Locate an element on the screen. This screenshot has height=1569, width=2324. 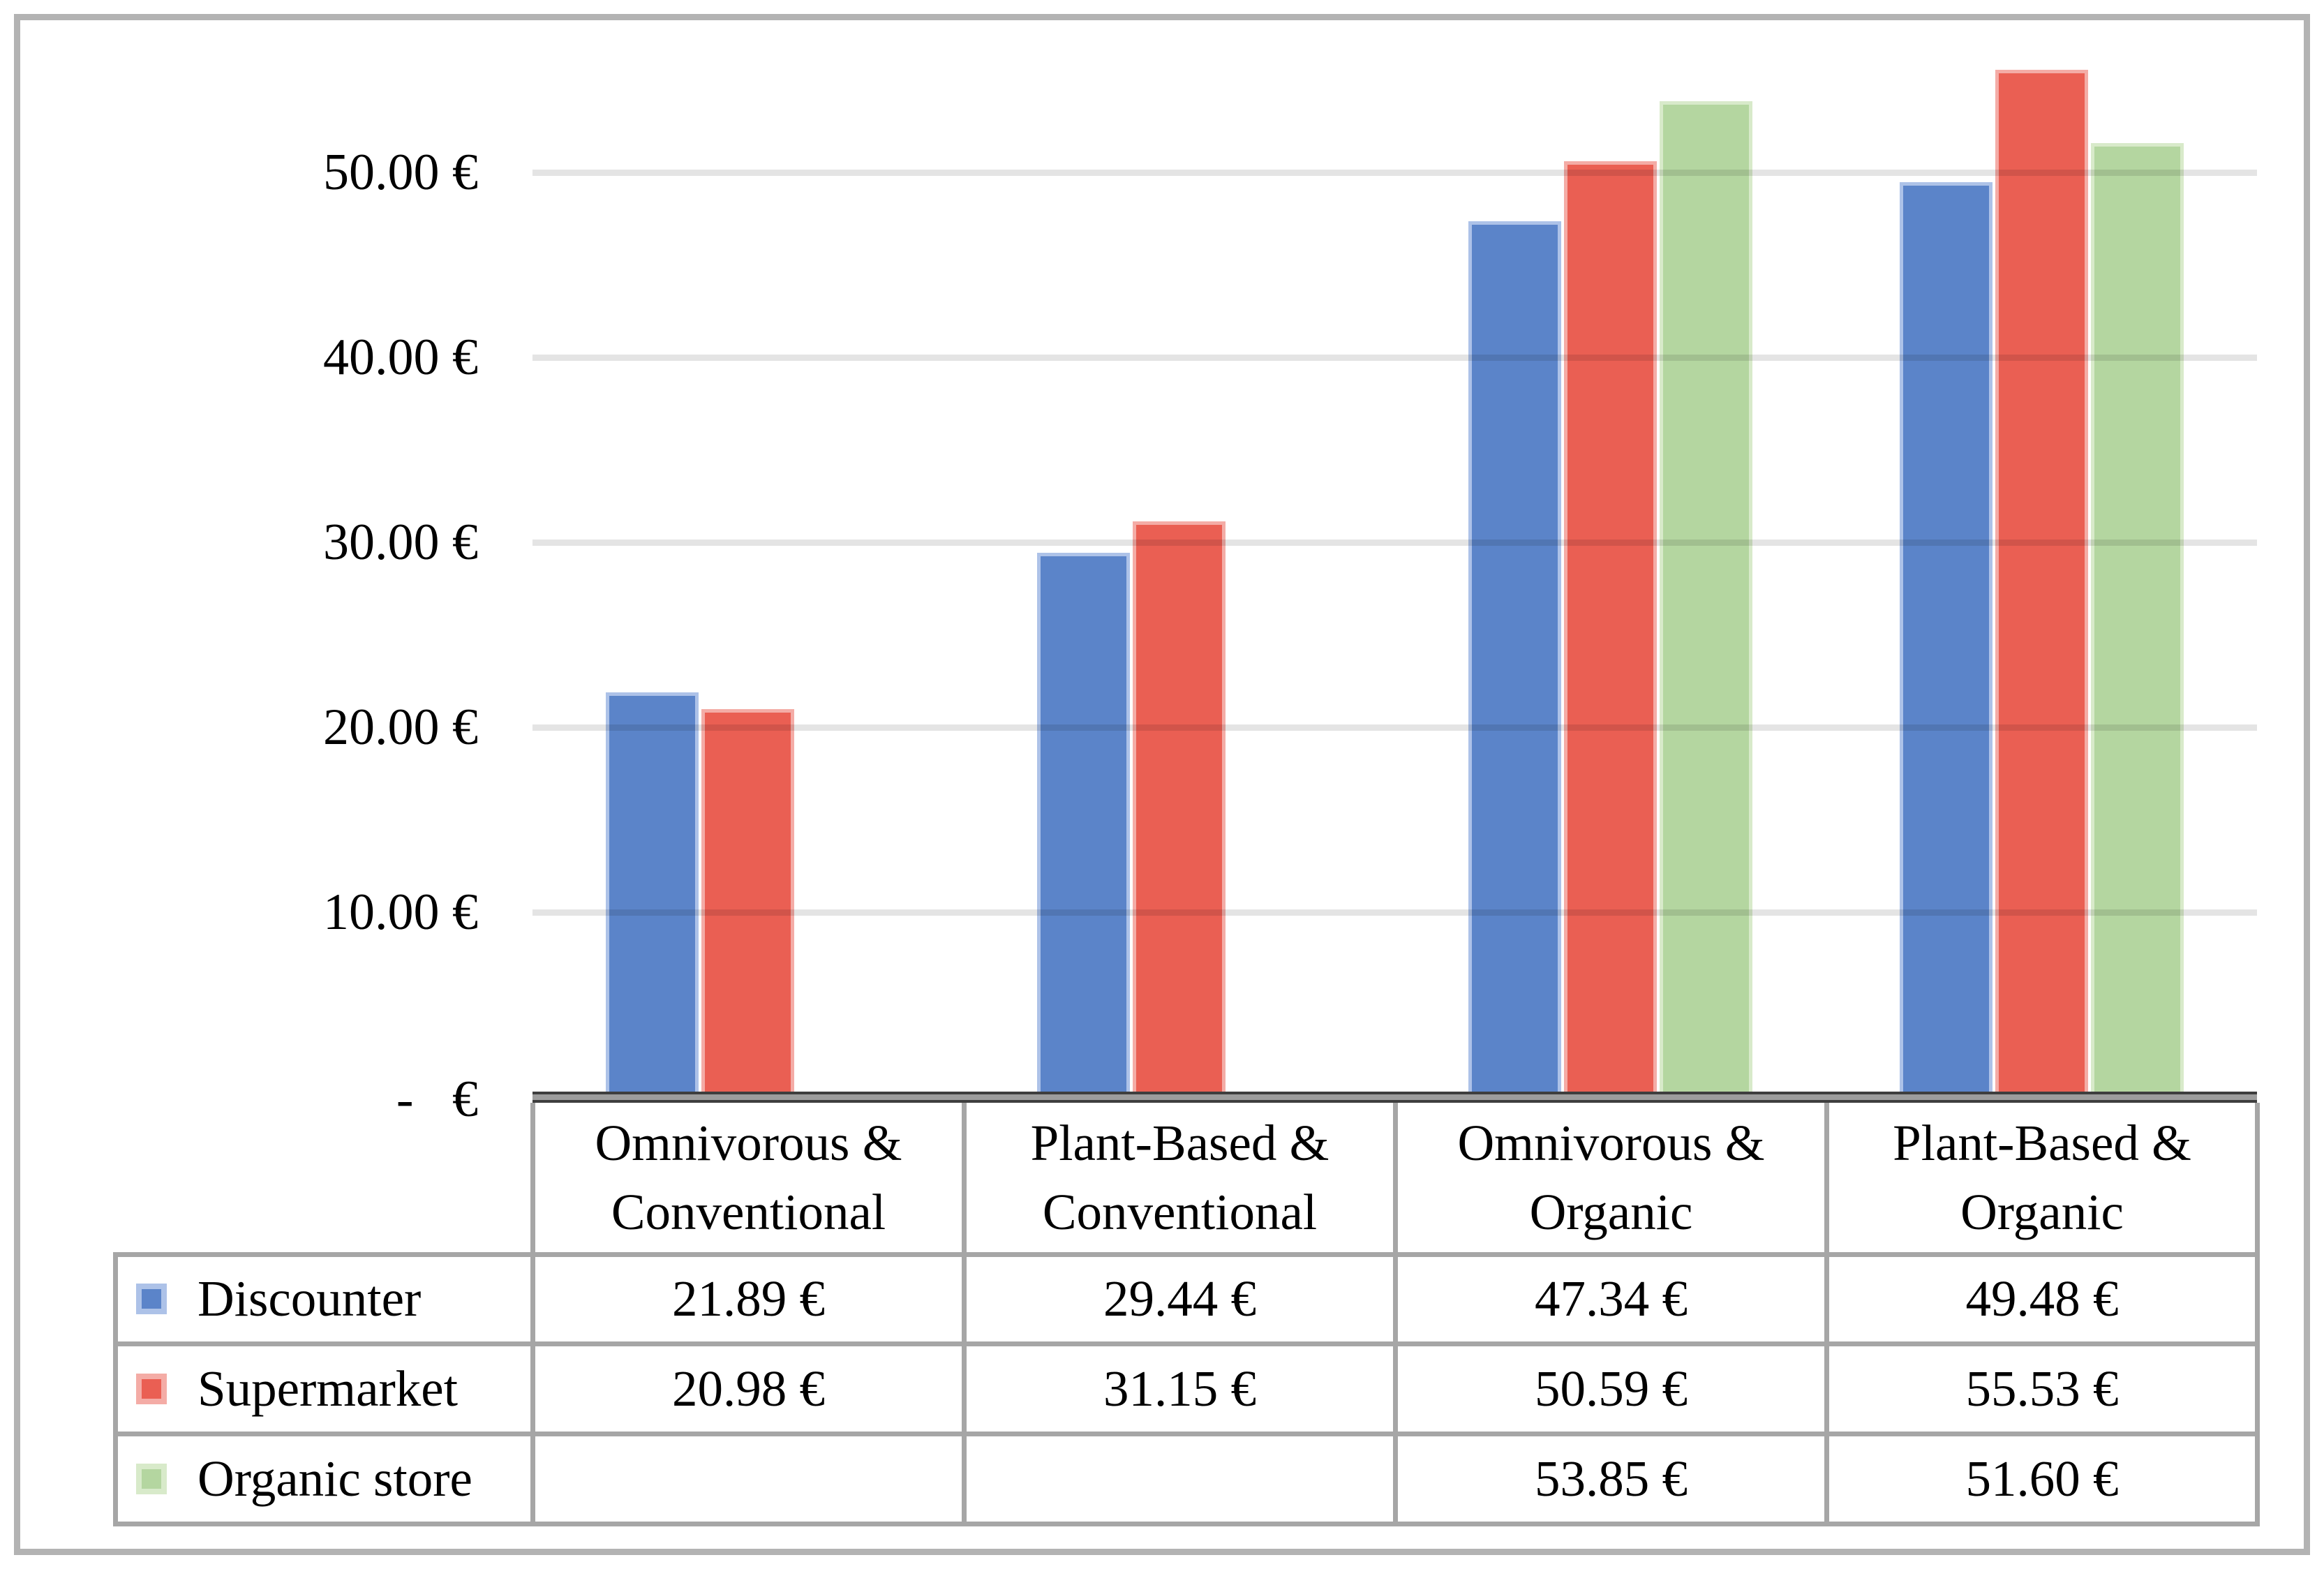
table-row: Organic store 53.85 € 51.60 € is located at coordinates (1186, 1478).